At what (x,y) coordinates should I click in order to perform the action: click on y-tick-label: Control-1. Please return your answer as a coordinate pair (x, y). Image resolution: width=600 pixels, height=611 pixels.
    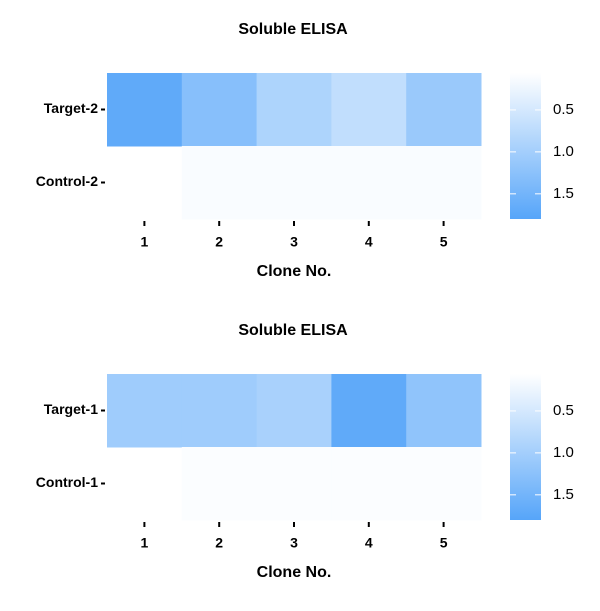
    Looking at the image, I should click on (67, 482).